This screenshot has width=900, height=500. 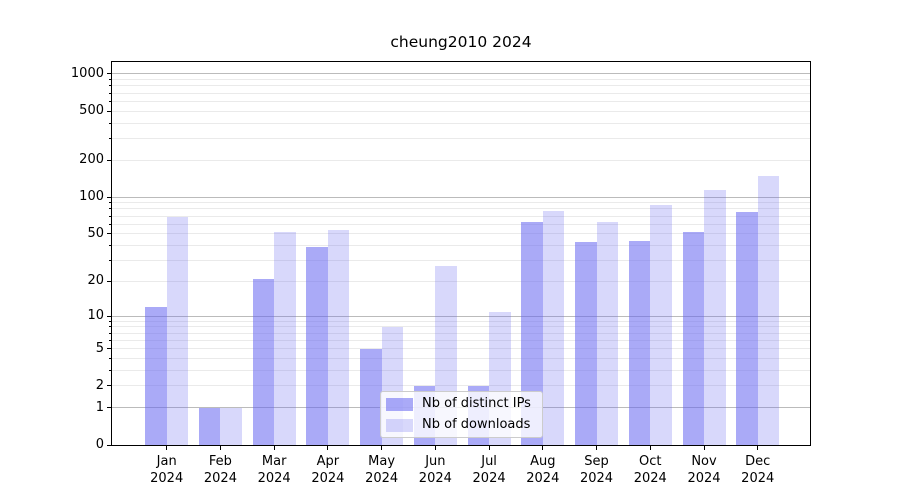 I want to click on x-tick-label: Mar 2024, so click(x=274, y=470).